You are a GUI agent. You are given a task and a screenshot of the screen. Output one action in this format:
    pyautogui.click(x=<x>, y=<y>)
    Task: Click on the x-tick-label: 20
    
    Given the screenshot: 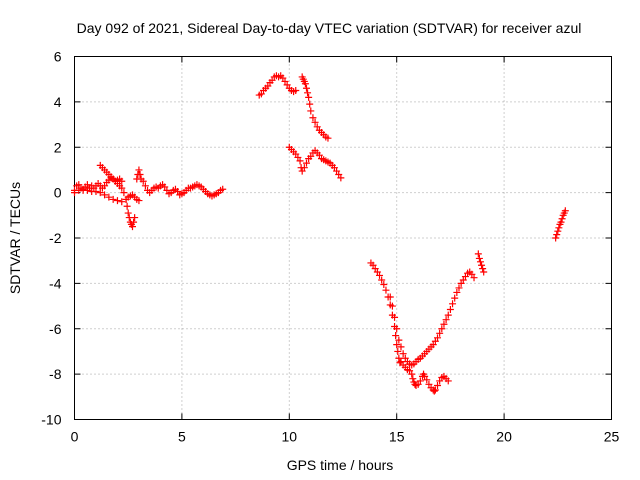 What is the action you would take?
    pyautogui.click(x=504, y=437)
    